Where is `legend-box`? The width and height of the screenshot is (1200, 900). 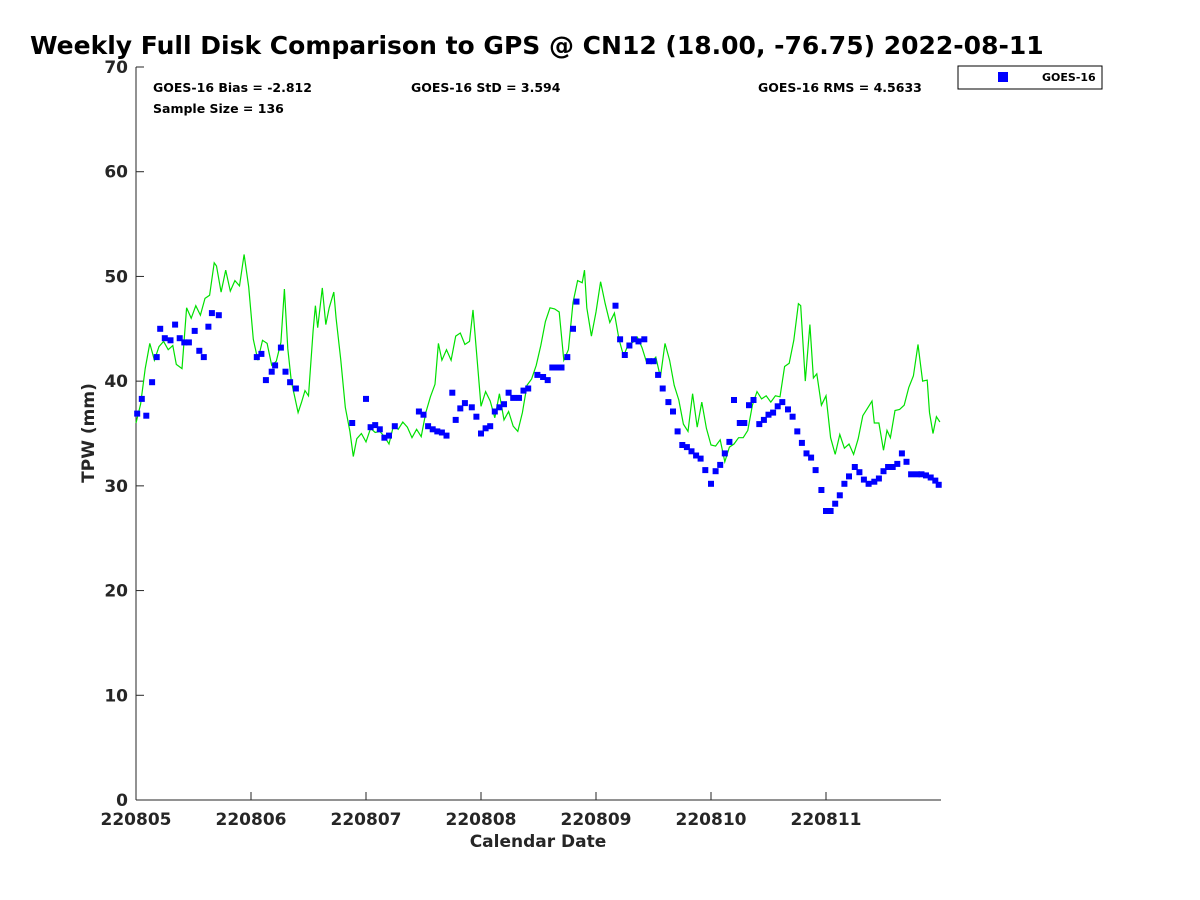 legend-box is located at coordinates (1030, 77).